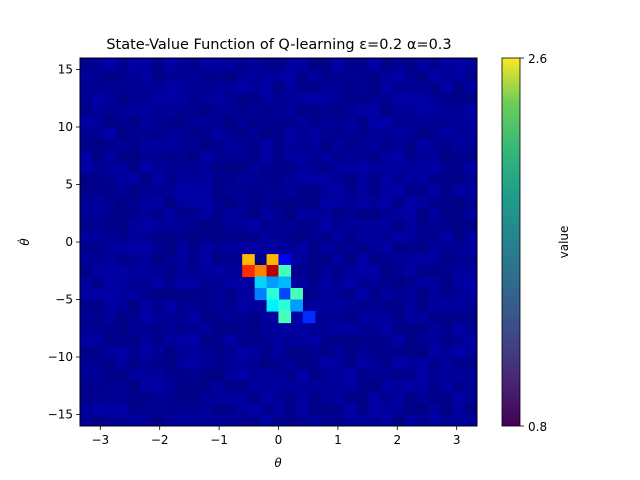 This screenshot has height=480, width=640. What do you see at coordinates (60, 357) in the screenshot?
I see `y-tick-label: −10` at bounding box center [60, 357].